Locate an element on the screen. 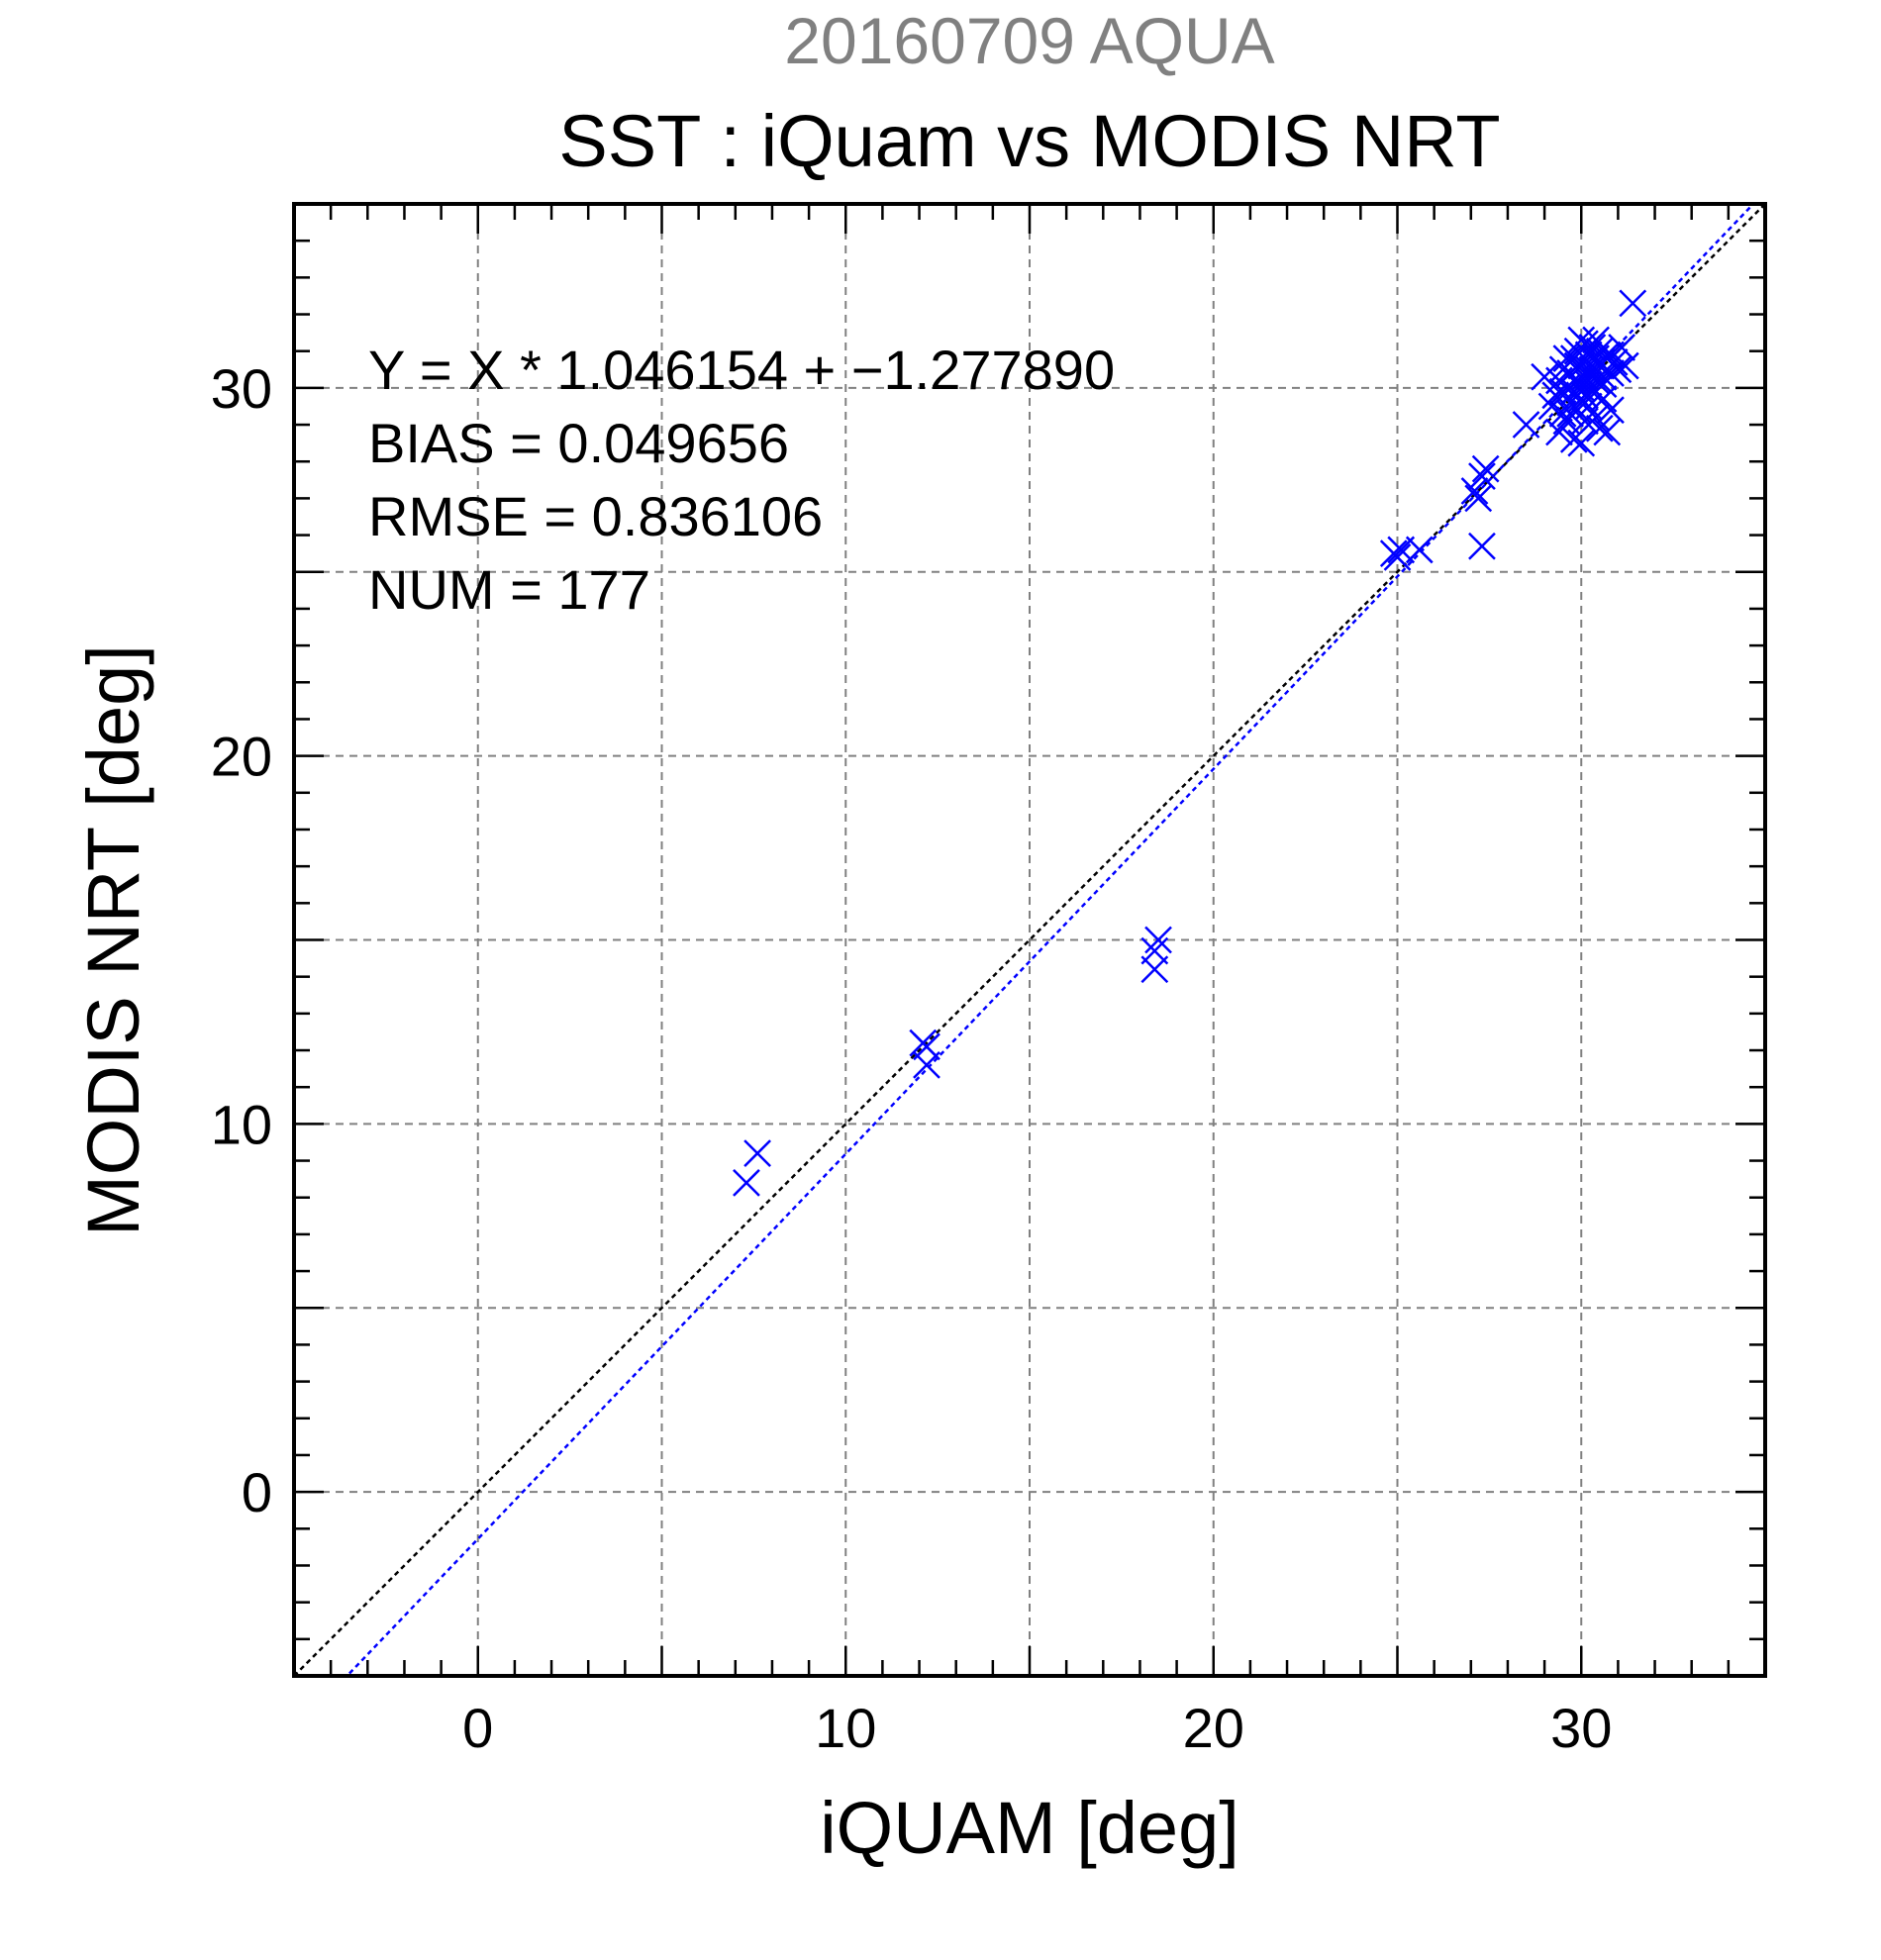  x-tick-label: 0 is located at coordinates (477, 1728).